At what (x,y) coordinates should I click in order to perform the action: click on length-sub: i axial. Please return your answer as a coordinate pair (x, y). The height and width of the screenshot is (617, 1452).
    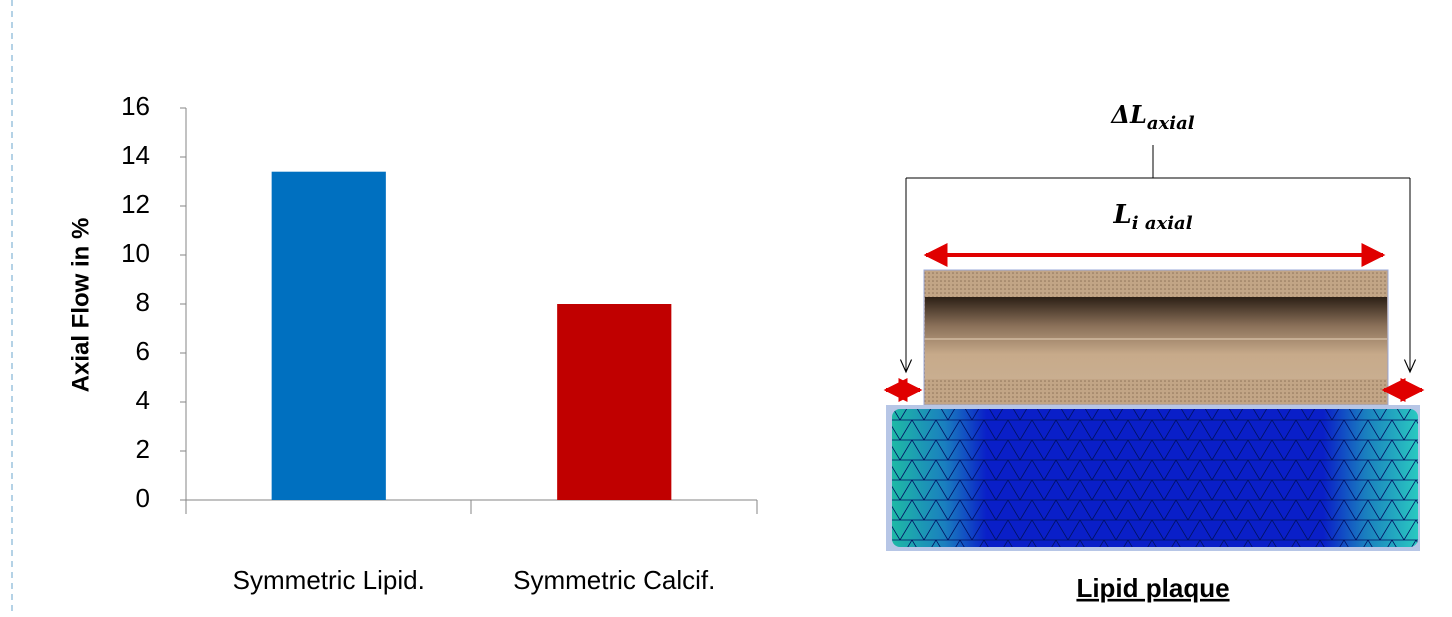
    Looking at the image, I should click on (1162, 223).